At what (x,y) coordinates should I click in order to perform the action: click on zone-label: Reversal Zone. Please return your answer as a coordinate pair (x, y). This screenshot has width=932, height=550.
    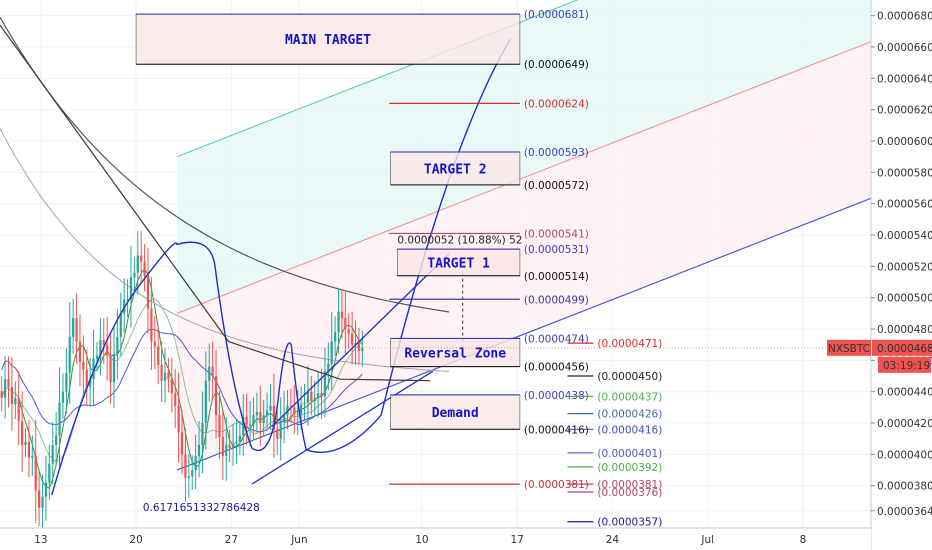
    Looking at the image, I should click on (455, 354).